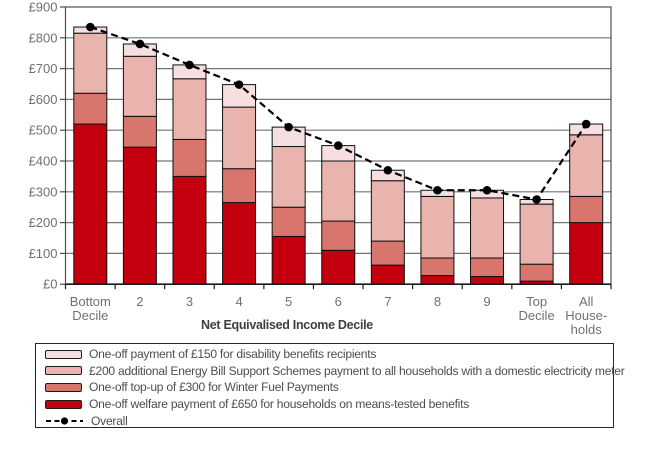 This screenshot has width=645, height=456. I want to click on x-category-label: 7, so click(387, 301).